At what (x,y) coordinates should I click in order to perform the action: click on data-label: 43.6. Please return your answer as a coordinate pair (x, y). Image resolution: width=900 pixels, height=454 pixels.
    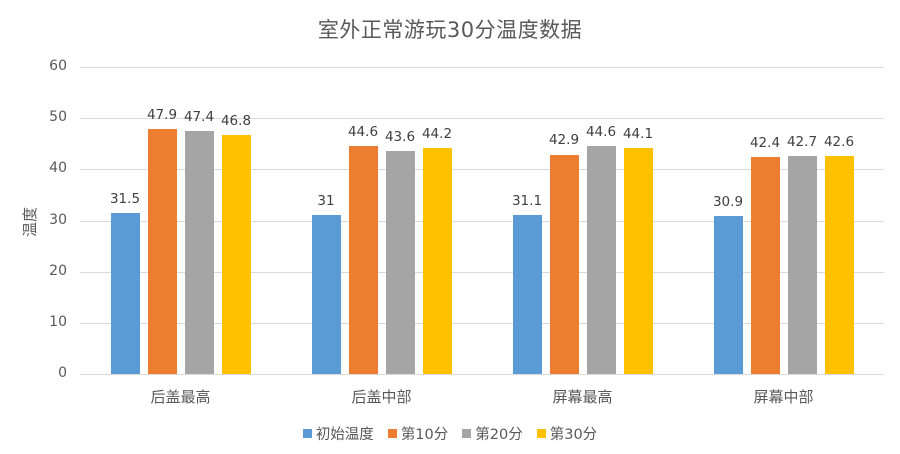
    Looking at the image, I should click on (400, 136).